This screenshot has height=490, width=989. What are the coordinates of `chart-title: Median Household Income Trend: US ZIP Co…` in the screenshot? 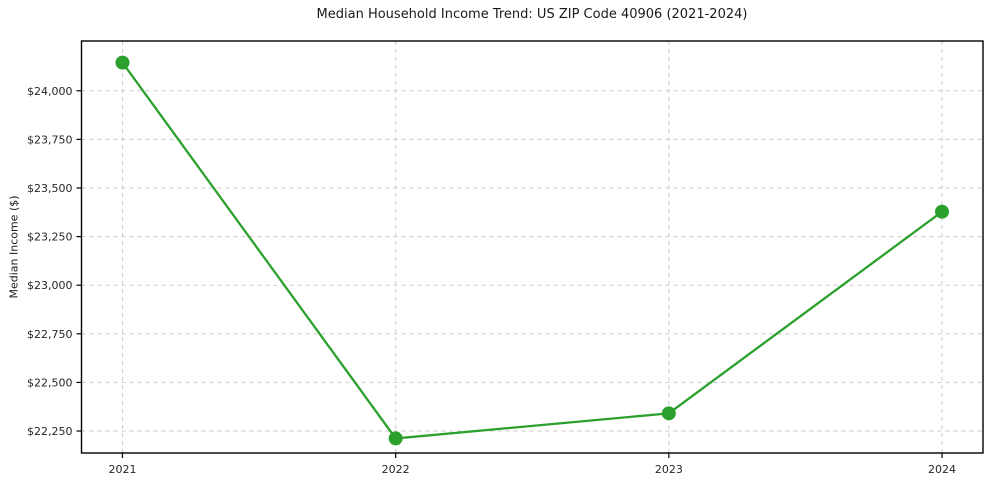 It's located at (532, 14).